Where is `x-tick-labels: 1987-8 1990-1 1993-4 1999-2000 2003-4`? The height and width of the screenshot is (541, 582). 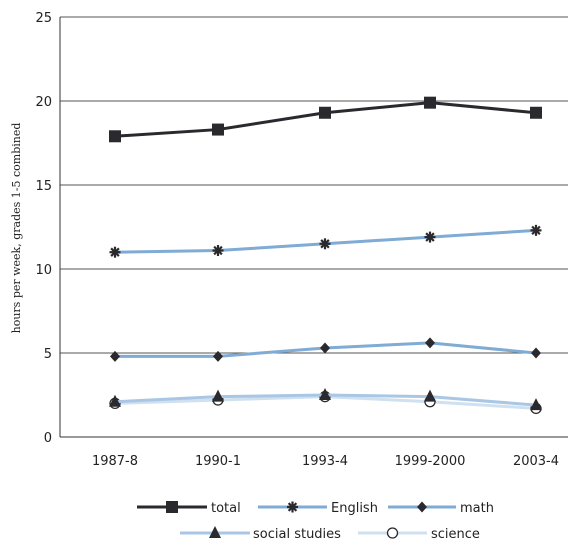
x-tick-labels: 1987-8 1990-1 1993-4 1999-2000 2003-4 is located at coordinates (325, 461).